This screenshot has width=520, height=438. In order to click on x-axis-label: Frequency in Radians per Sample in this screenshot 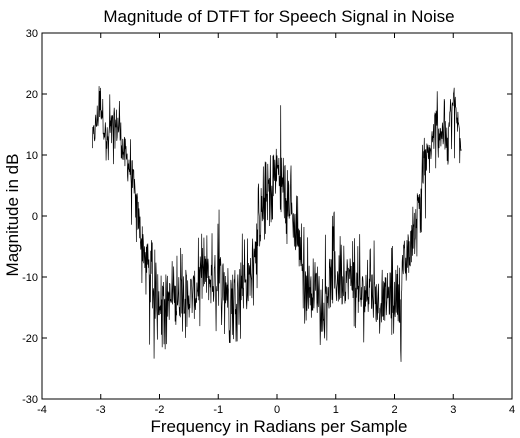, I will do `click(278, 426)`.